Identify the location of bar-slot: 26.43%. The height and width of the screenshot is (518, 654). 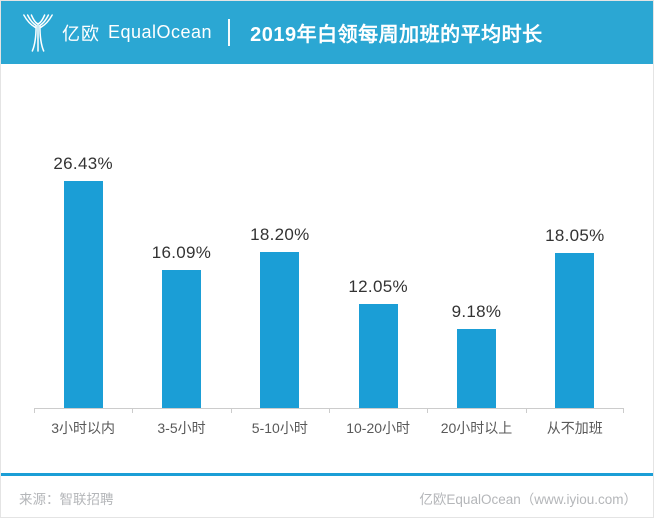
(83, 279).